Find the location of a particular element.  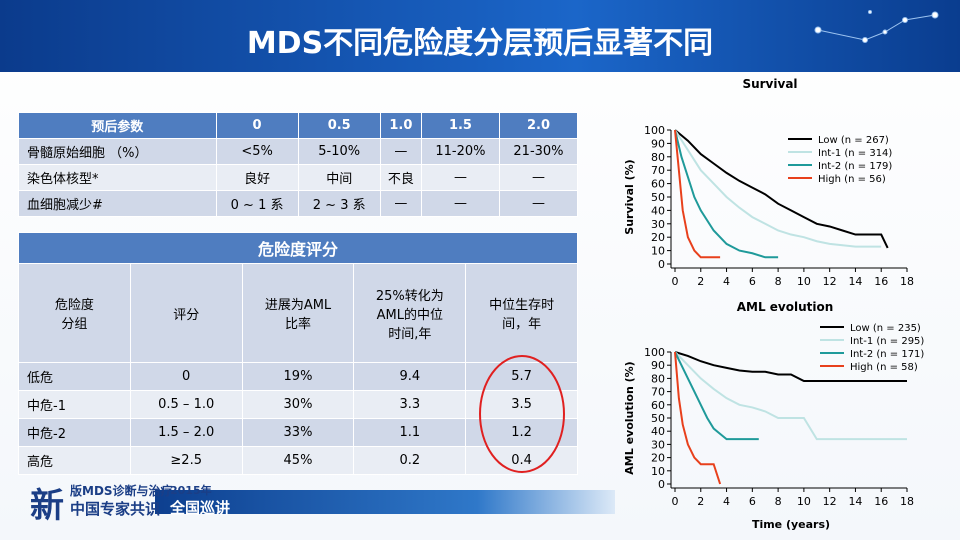

cell: 良好 is located at coordinates (257, 177).